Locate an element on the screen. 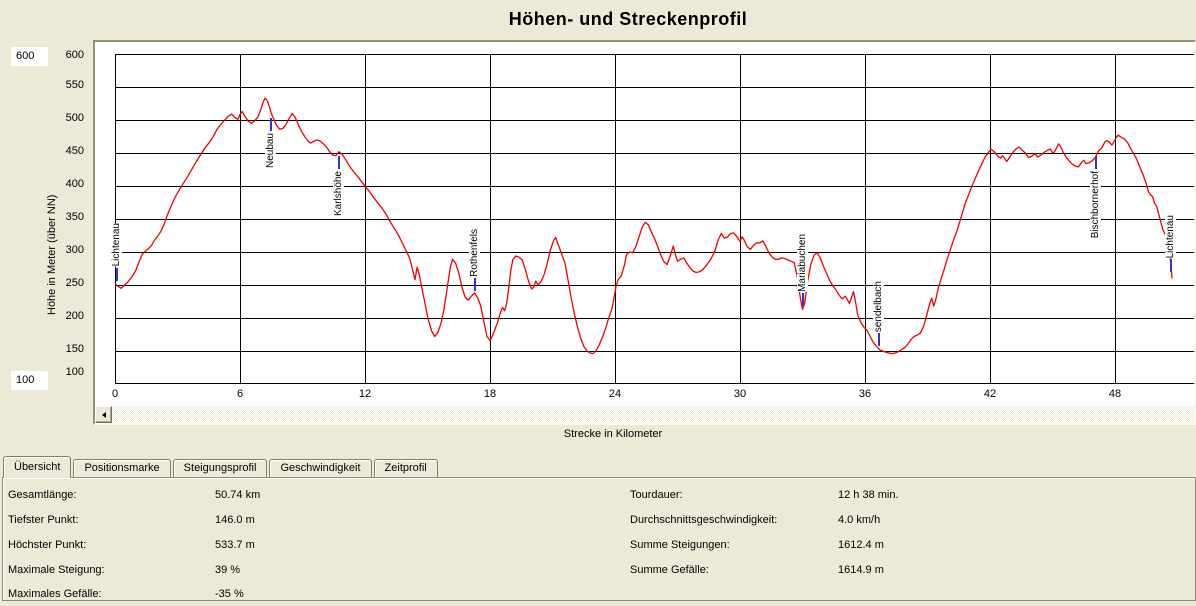  waypoint-label: sendelbach is located at coordinates (878, 306).